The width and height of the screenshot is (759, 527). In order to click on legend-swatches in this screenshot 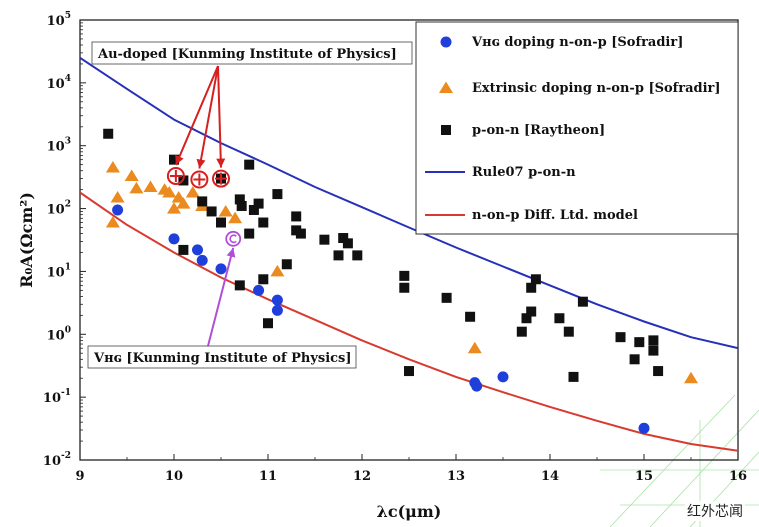, I will do `click(445, 126)`.